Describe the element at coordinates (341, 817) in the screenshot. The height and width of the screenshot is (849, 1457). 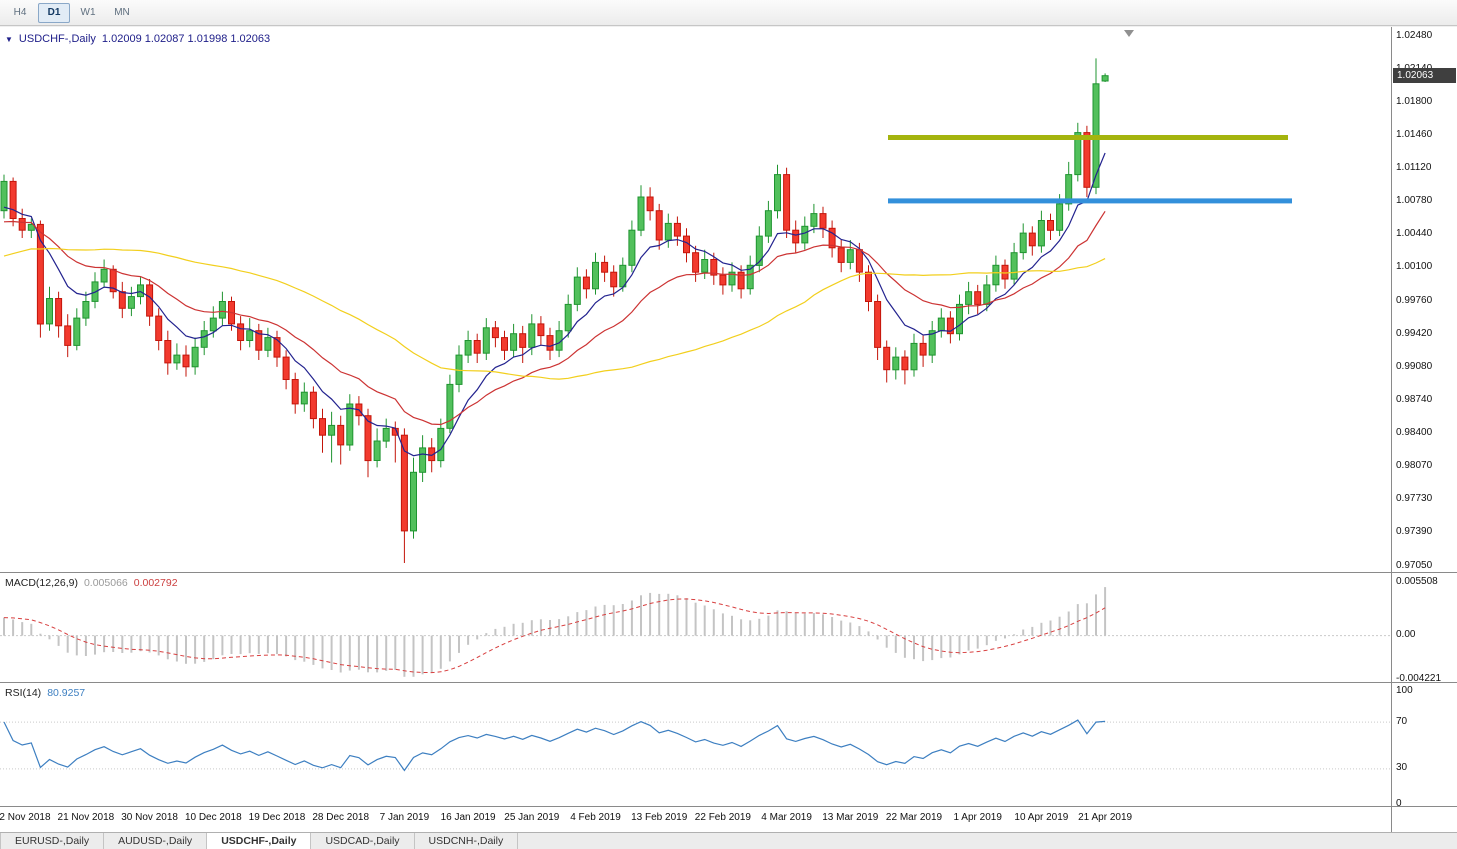
I see `time-axis-label: 28 Dec 2018` at that location.